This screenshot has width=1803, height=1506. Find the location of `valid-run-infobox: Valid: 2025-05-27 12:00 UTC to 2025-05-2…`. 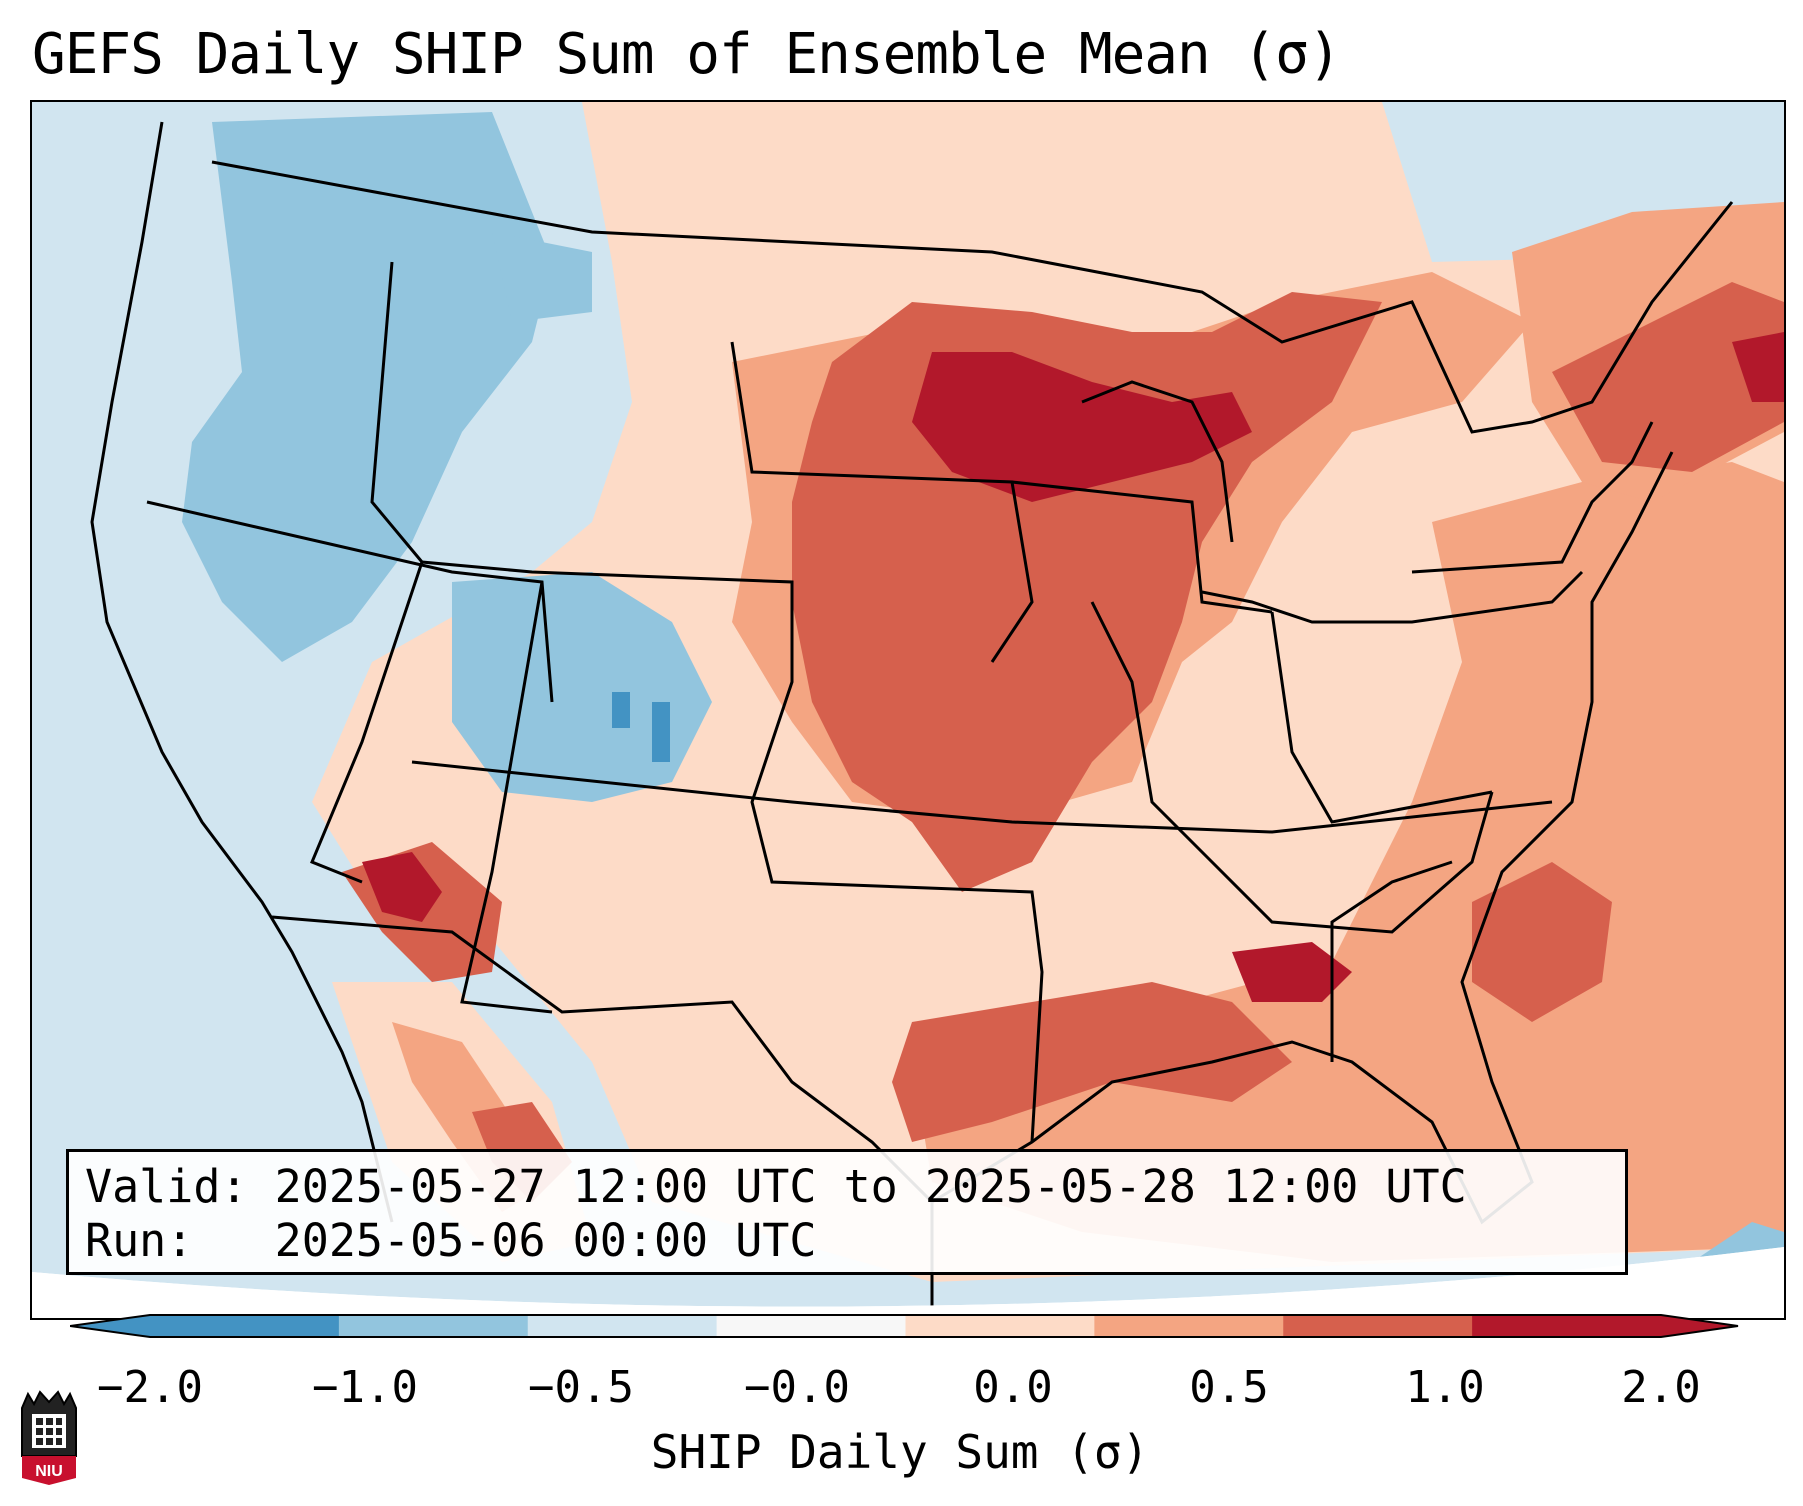

valid-run-infobox: Valid: 2025-05-27 12:00 UTC to 2025-05-2… is located at coordinates (847, 1212).